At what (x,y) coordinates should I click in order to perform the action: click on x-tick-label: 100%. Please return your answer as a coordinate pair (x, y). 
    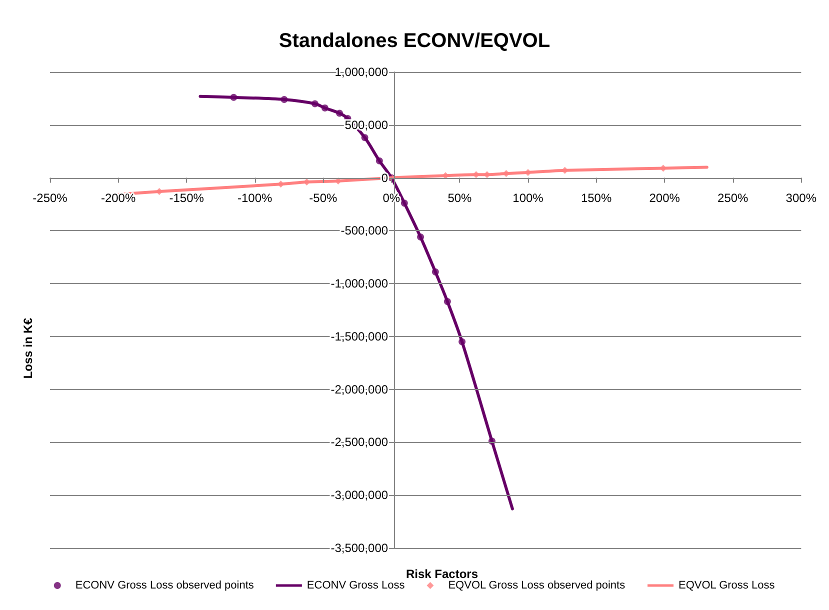
    Looking at the image, I should click on (528, 197).